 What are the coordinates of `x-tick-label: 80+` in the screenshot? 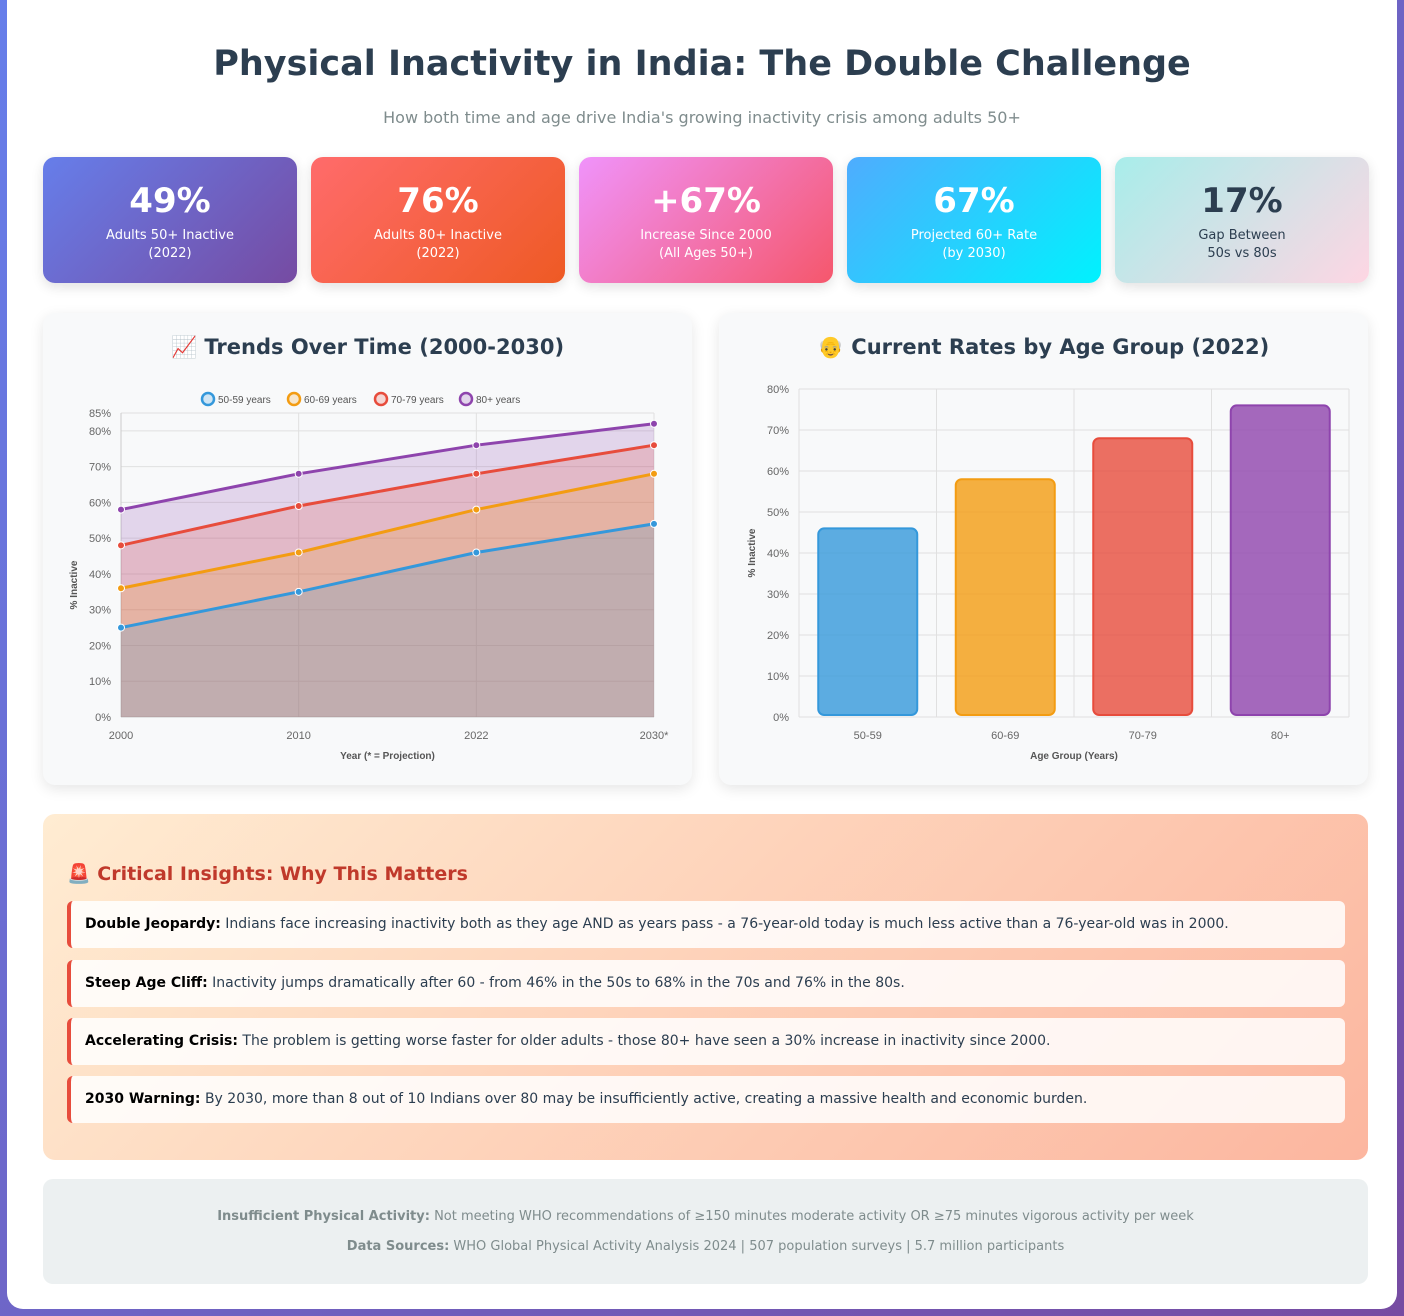 It's located at (1280, 736).